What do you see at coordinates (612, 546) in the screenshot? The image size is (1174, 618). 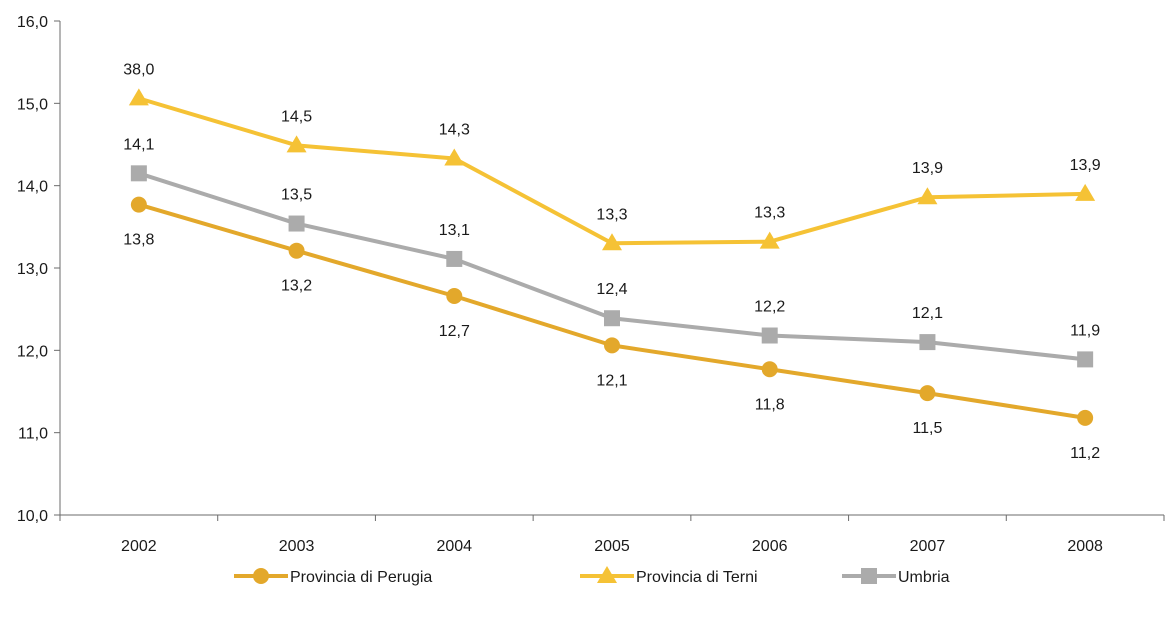 I see `x-tick-label: 2005` at bounding box center [612, 546].